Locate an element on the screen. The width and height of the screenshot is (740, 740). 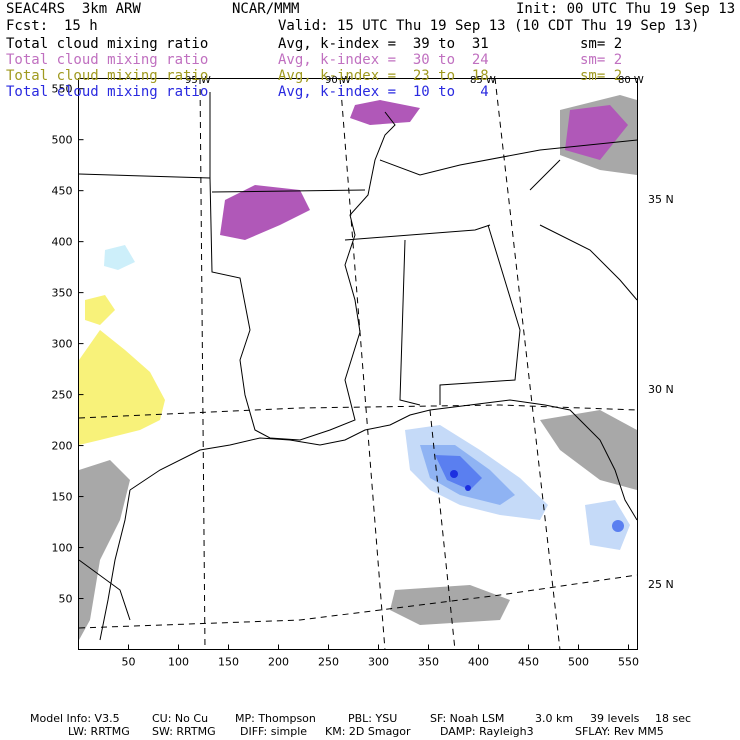
y-tick-label: 100 is located at coordinates (62, 548).